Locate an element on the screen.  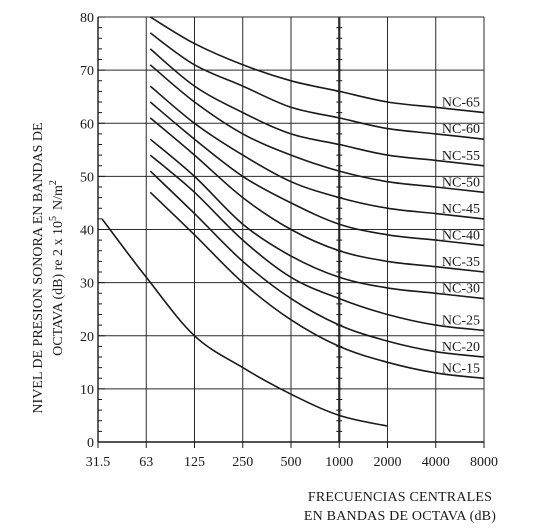
x-tick-label: 500 is located at coordinates (291, 462).